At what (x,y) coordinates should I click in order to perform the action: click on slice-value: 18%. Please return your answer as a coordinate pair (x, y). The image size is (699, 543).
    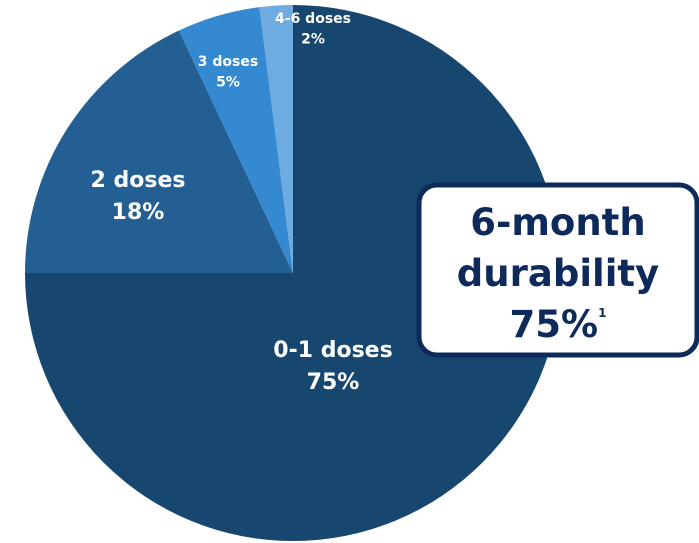
    Looking at the image, I should click on (138, 212).